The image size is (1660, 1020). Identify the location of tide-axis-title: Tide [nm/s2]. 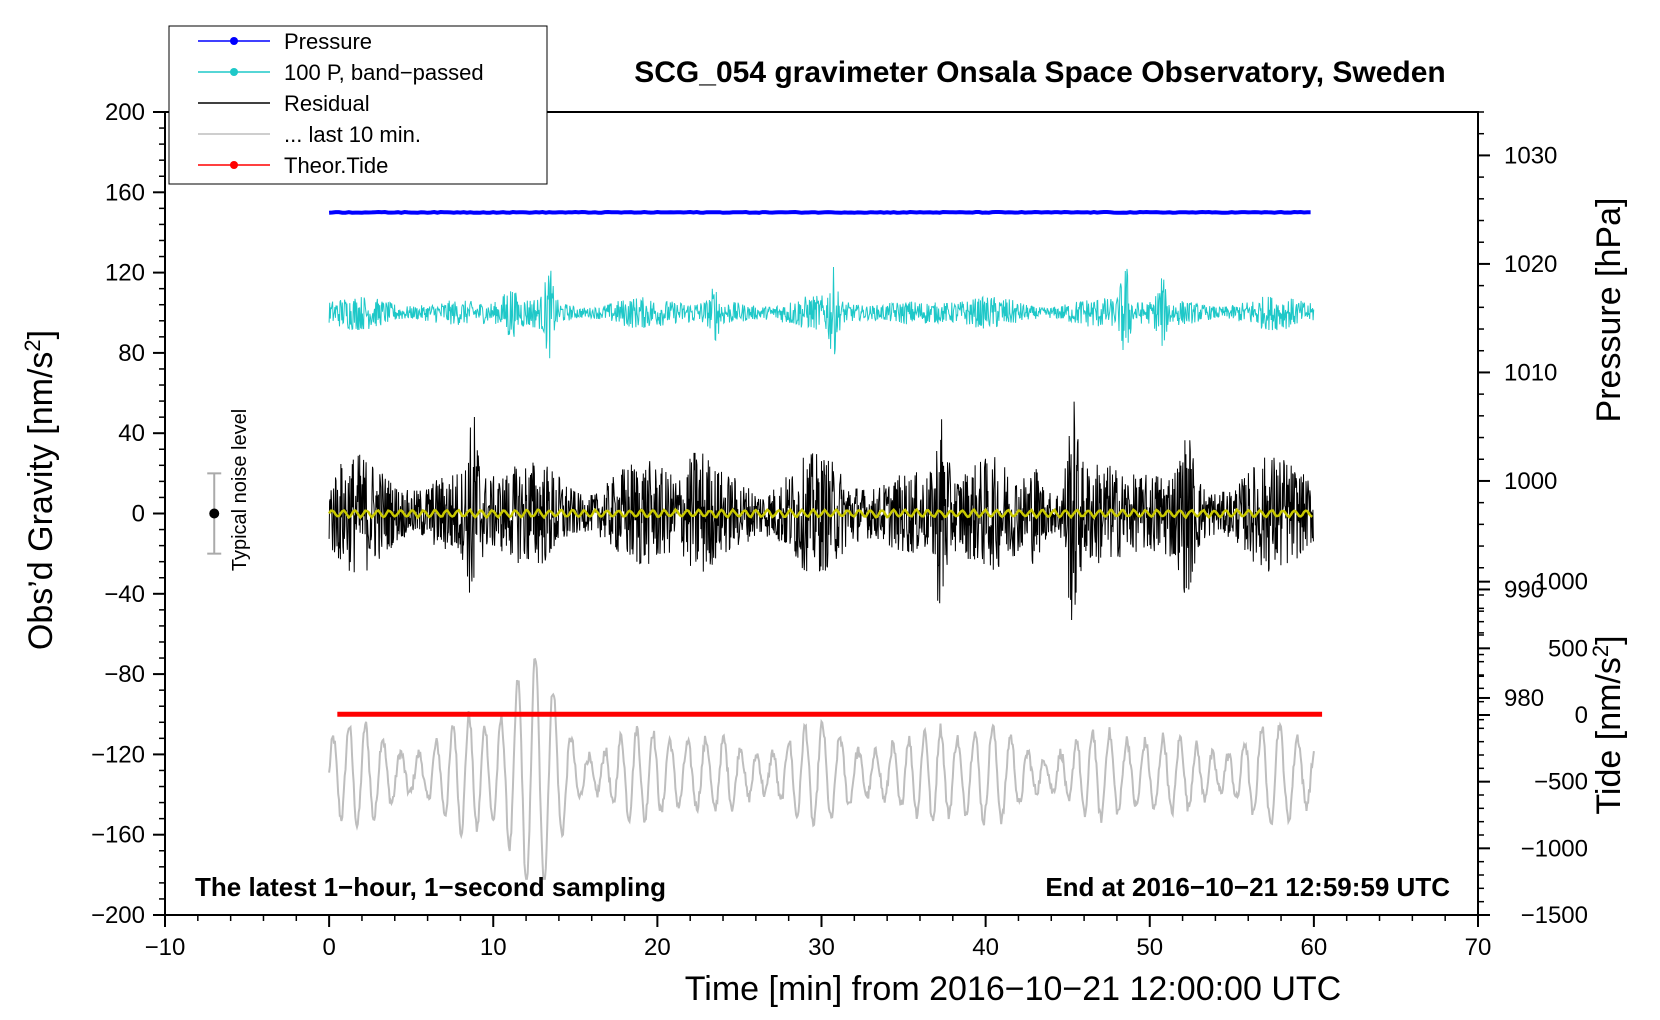
(1608, 724).